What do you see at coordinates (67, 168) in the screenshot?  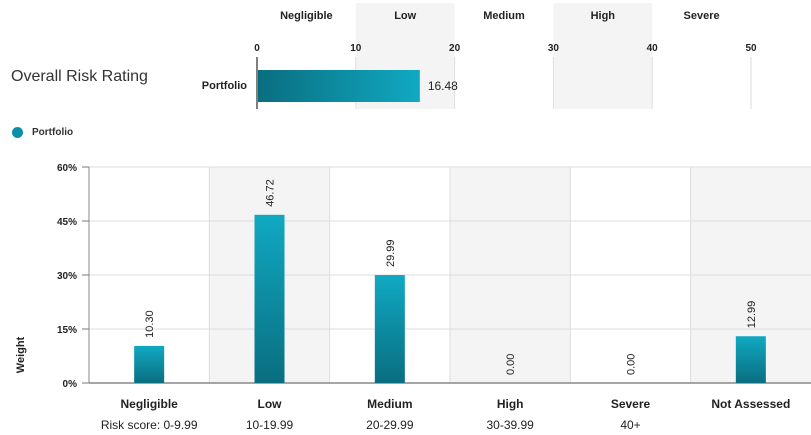 I see `y-tick-label: 60%` at bounding box center [67, 168].